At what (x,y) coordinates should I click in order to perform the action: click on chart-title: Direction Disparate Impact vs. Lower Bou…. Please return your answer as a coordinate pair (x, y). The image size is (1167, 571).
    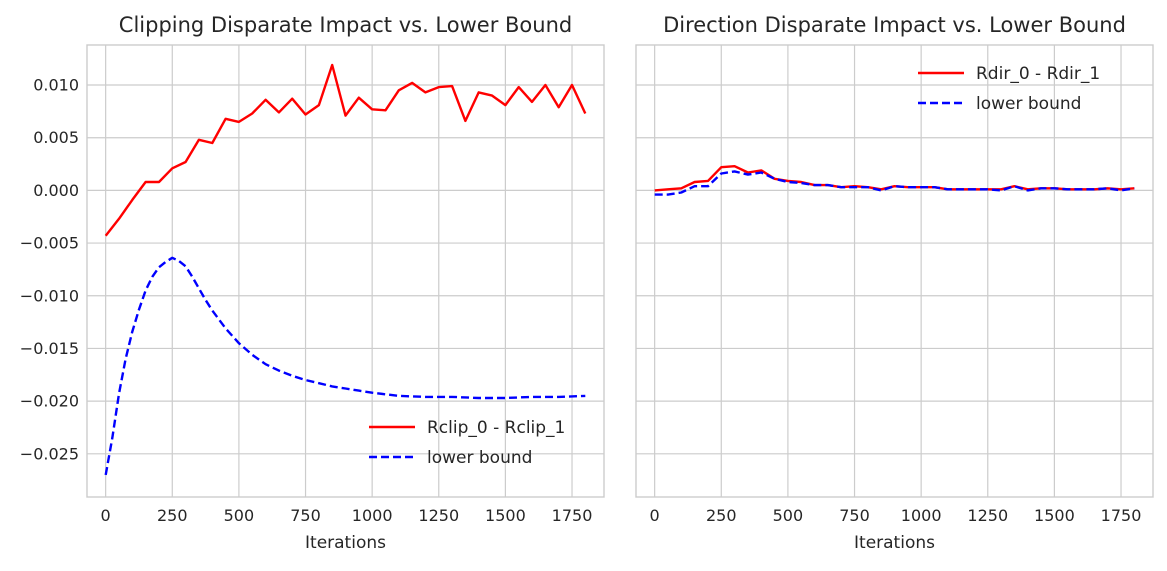
    Looking at the image, I should click on (894, 25).